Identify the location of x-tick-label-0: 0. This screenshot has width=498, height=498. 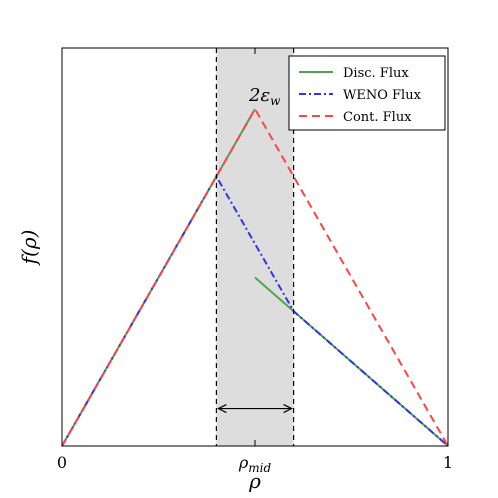
(62, 462).